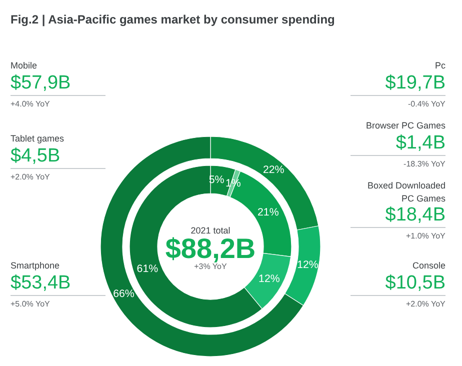 This screenshot has height=366, width=462. What do you see at coordinates (210, 248) in the screenshot?
I see `text: $88,2B` at bounding box center [210, 248].